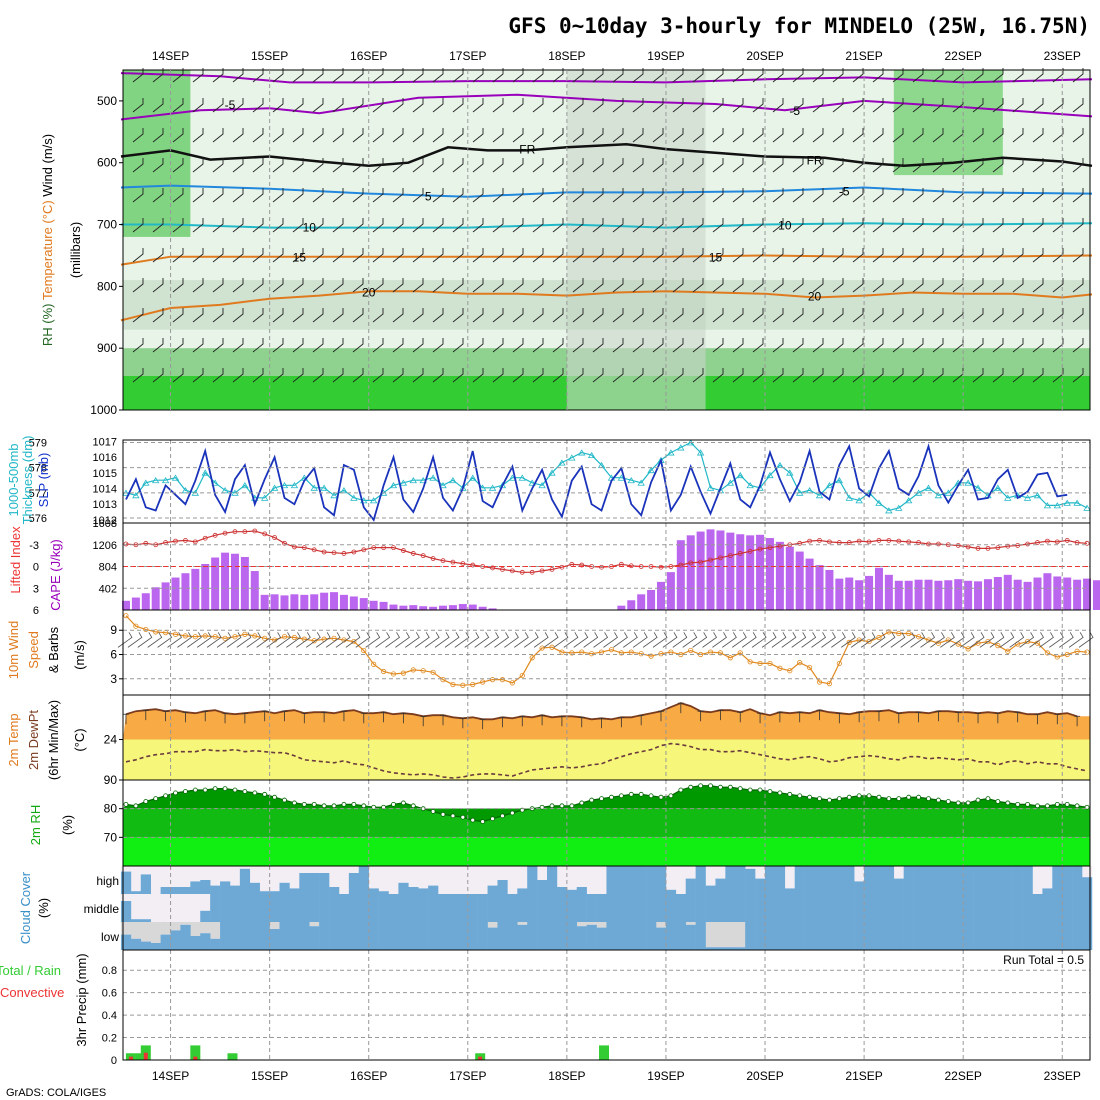 This screenshot has height=1100, width=1100. I want to click on wind10-frame, so click(606, 652).